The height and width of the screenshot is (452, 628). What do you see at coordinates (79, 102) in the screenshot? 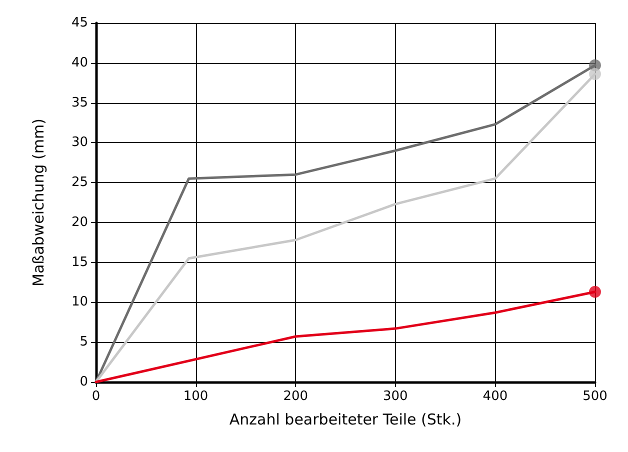
I see `y-tick-label: 35` at bounding box center [79, 102].